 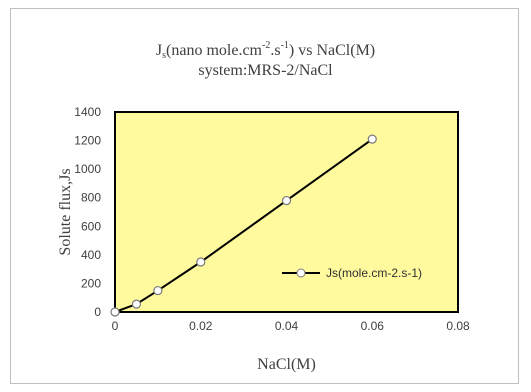 What do you see at coordinates (87, 141) in the screenshot?
I see `y-tick-label: 1200` at bounding box center [87, 141].